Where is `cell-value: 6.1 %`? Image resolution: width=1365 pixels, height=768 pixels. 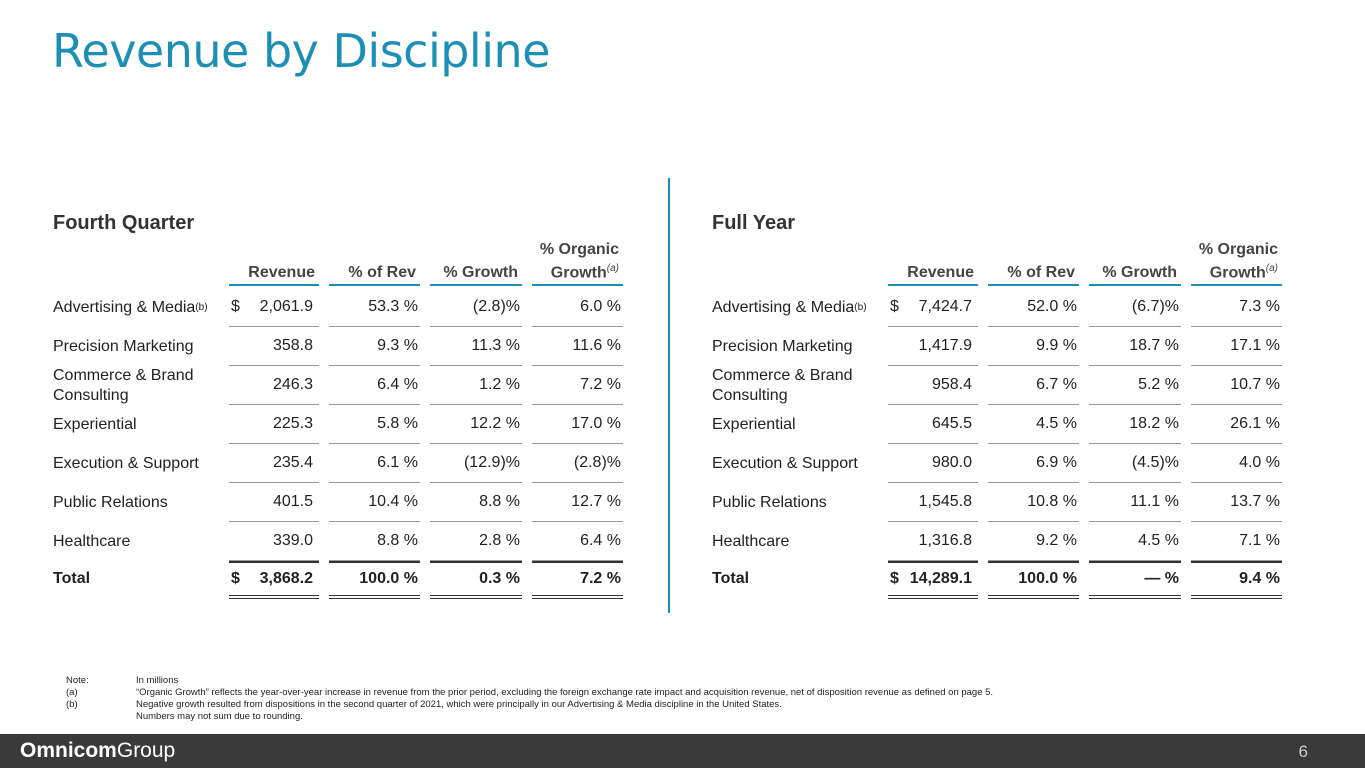
cell-value: 6.1 % is located at coordinates (397, 462).